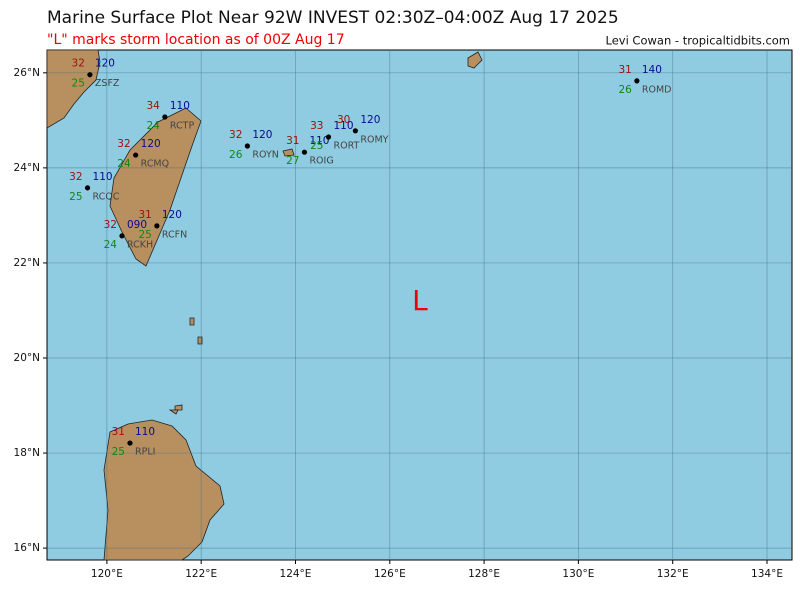  Describe the element at coordinates (673, 574) in the screenshot. I see `lon-label: 132°E` at that location.